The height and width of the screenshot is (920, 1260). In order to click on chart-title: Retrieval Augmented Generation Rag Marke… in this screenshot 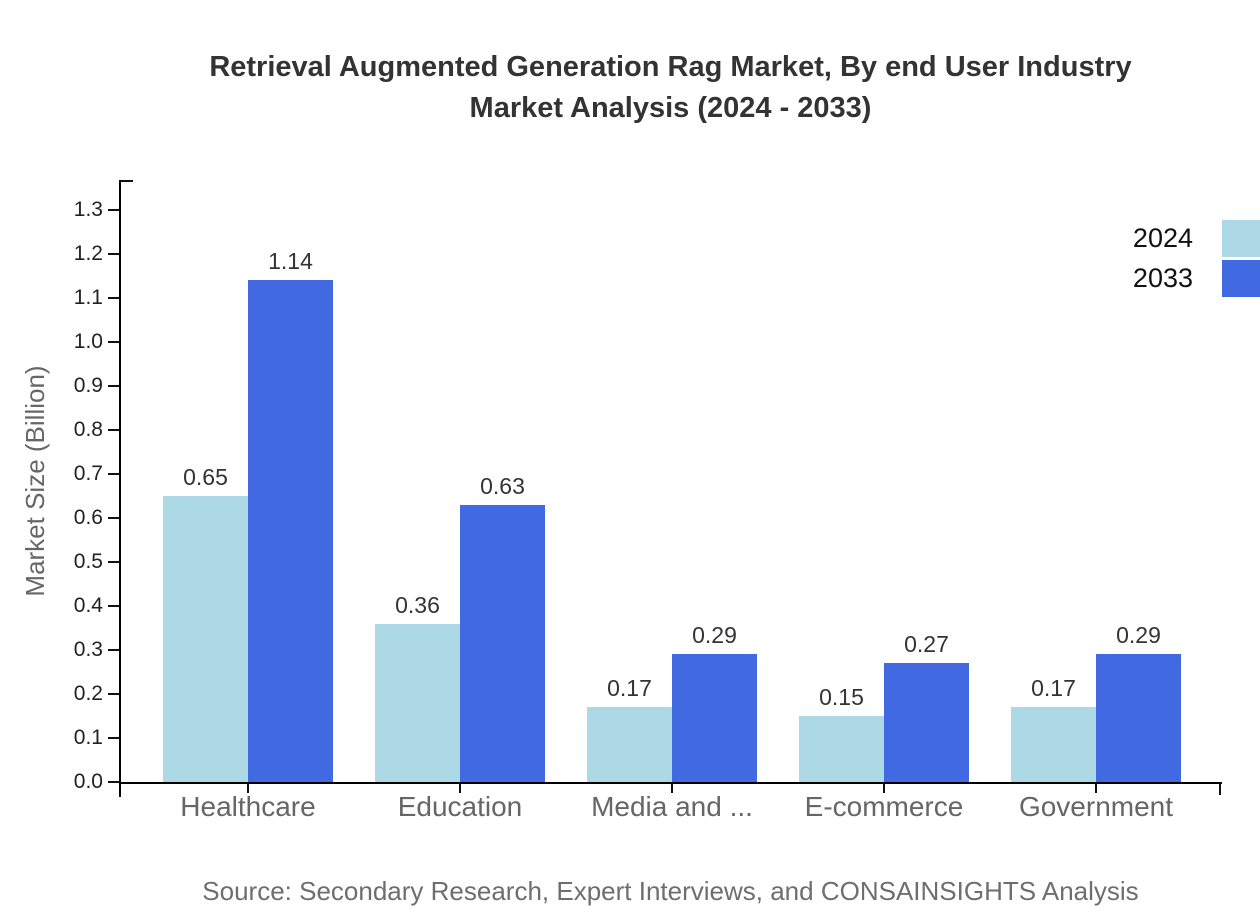, I will do `click(670, 88)`.